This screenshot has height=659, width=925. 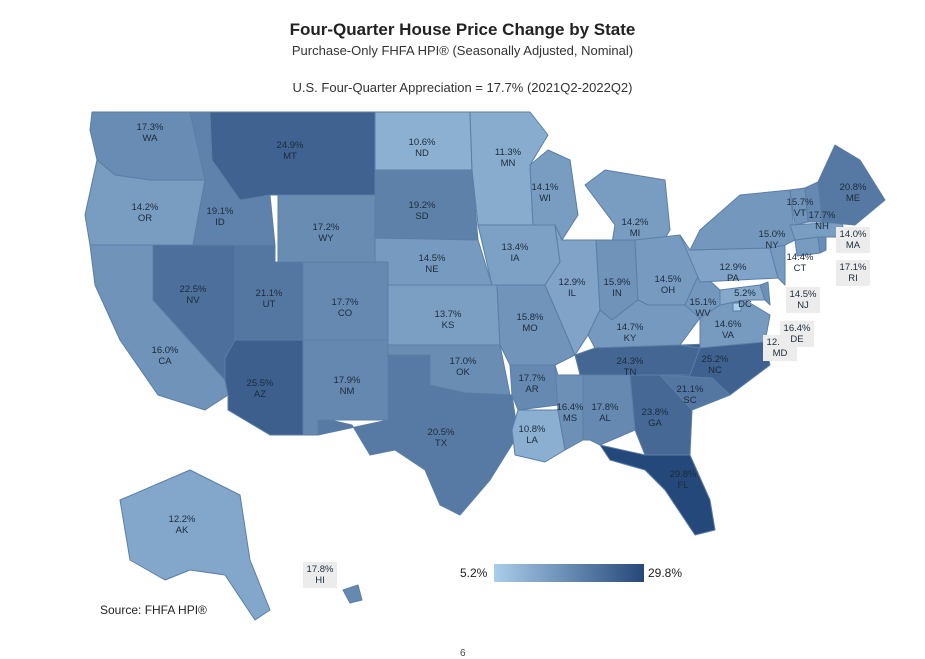 What do you see at coordinates (689, 400) in the screenshot?
I see `state-code-sc: SC` at bounding box center [689, 400].